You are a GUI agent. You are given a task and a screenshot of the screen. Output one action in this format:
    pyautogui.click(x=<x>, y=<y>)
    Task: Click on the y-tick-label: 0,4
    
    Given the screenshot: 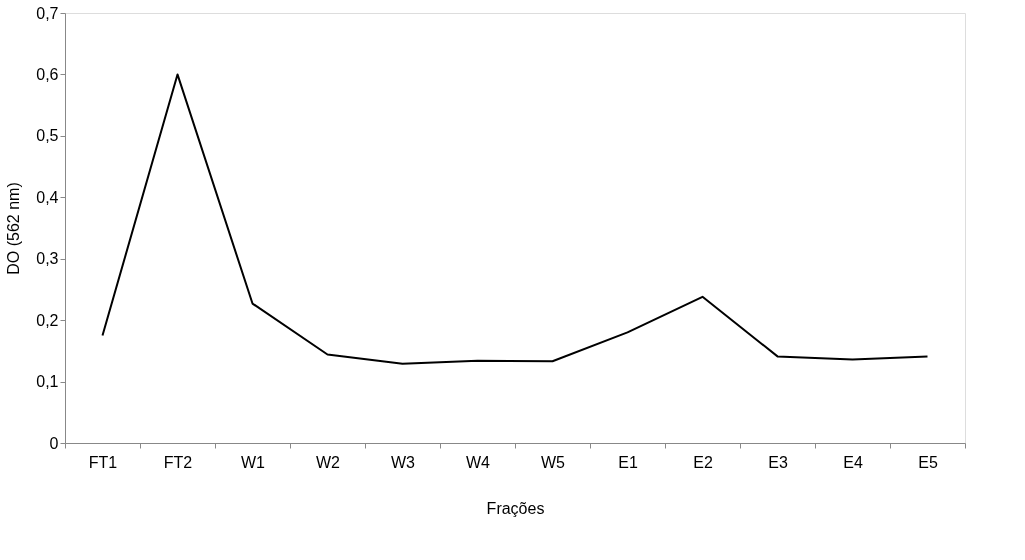 What is the action you would take?
    pyautogui.click(x=47, y=197)
    